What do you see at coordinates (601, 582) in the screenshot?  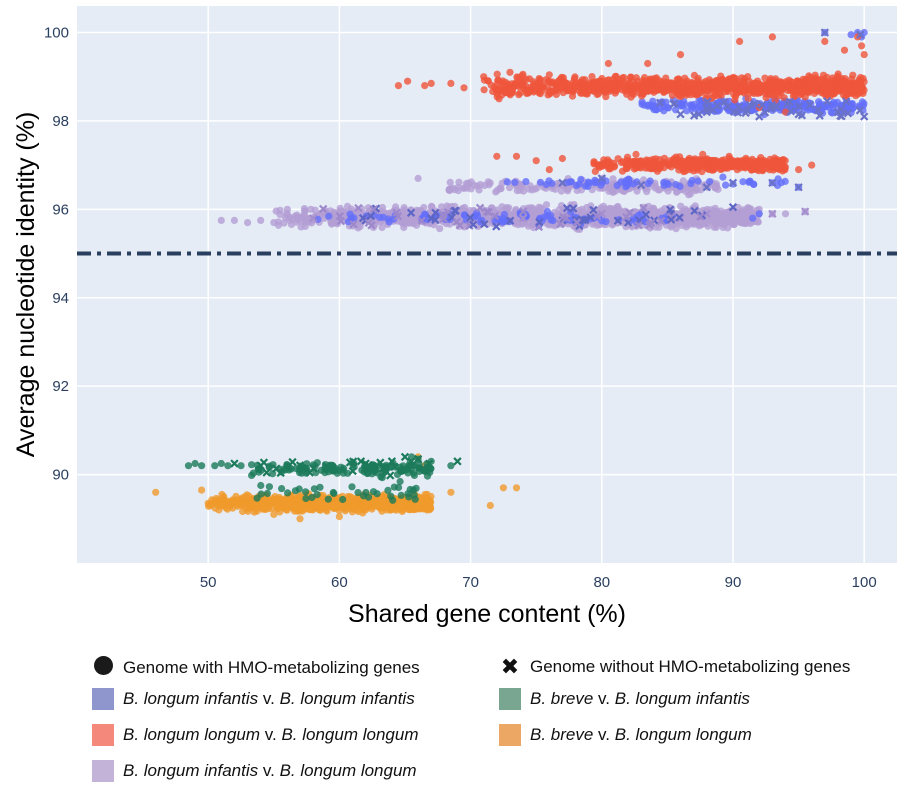 I see `x-tick-label: 80` at bounding box center [601, 582].